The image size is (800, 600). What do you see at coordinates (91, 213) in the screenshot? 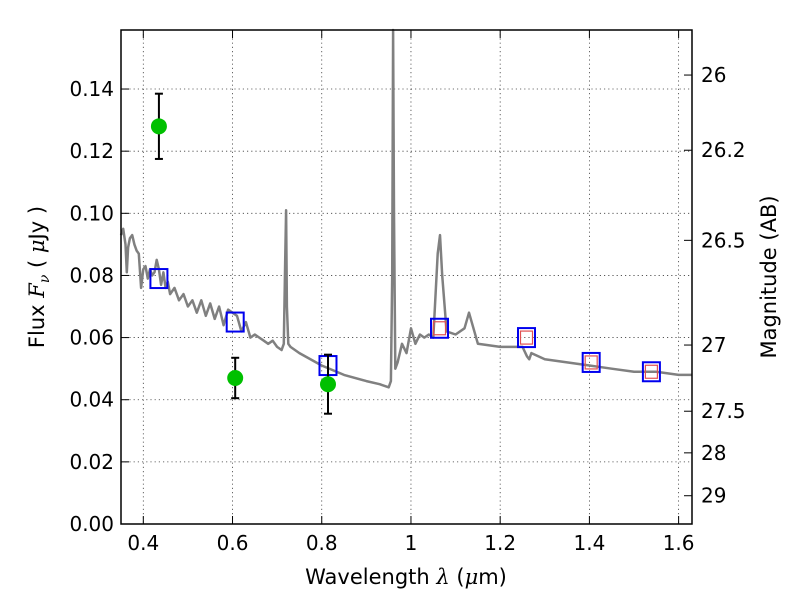
I see `y-tick-label: 0.10` at bounding box center [91, 213].